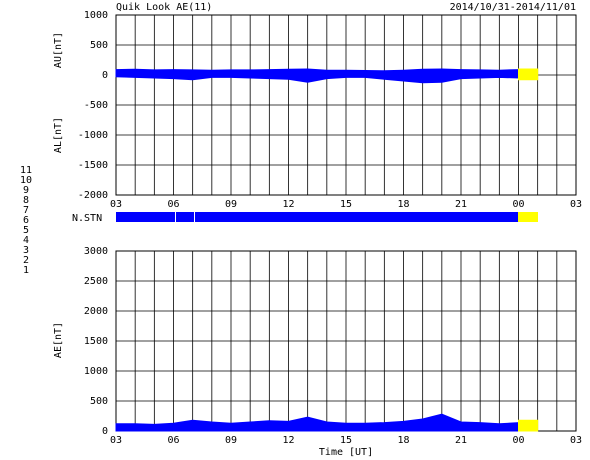 This screenshot has height=460, width=590. I want to click on station-number: 6, so click(26, 220).